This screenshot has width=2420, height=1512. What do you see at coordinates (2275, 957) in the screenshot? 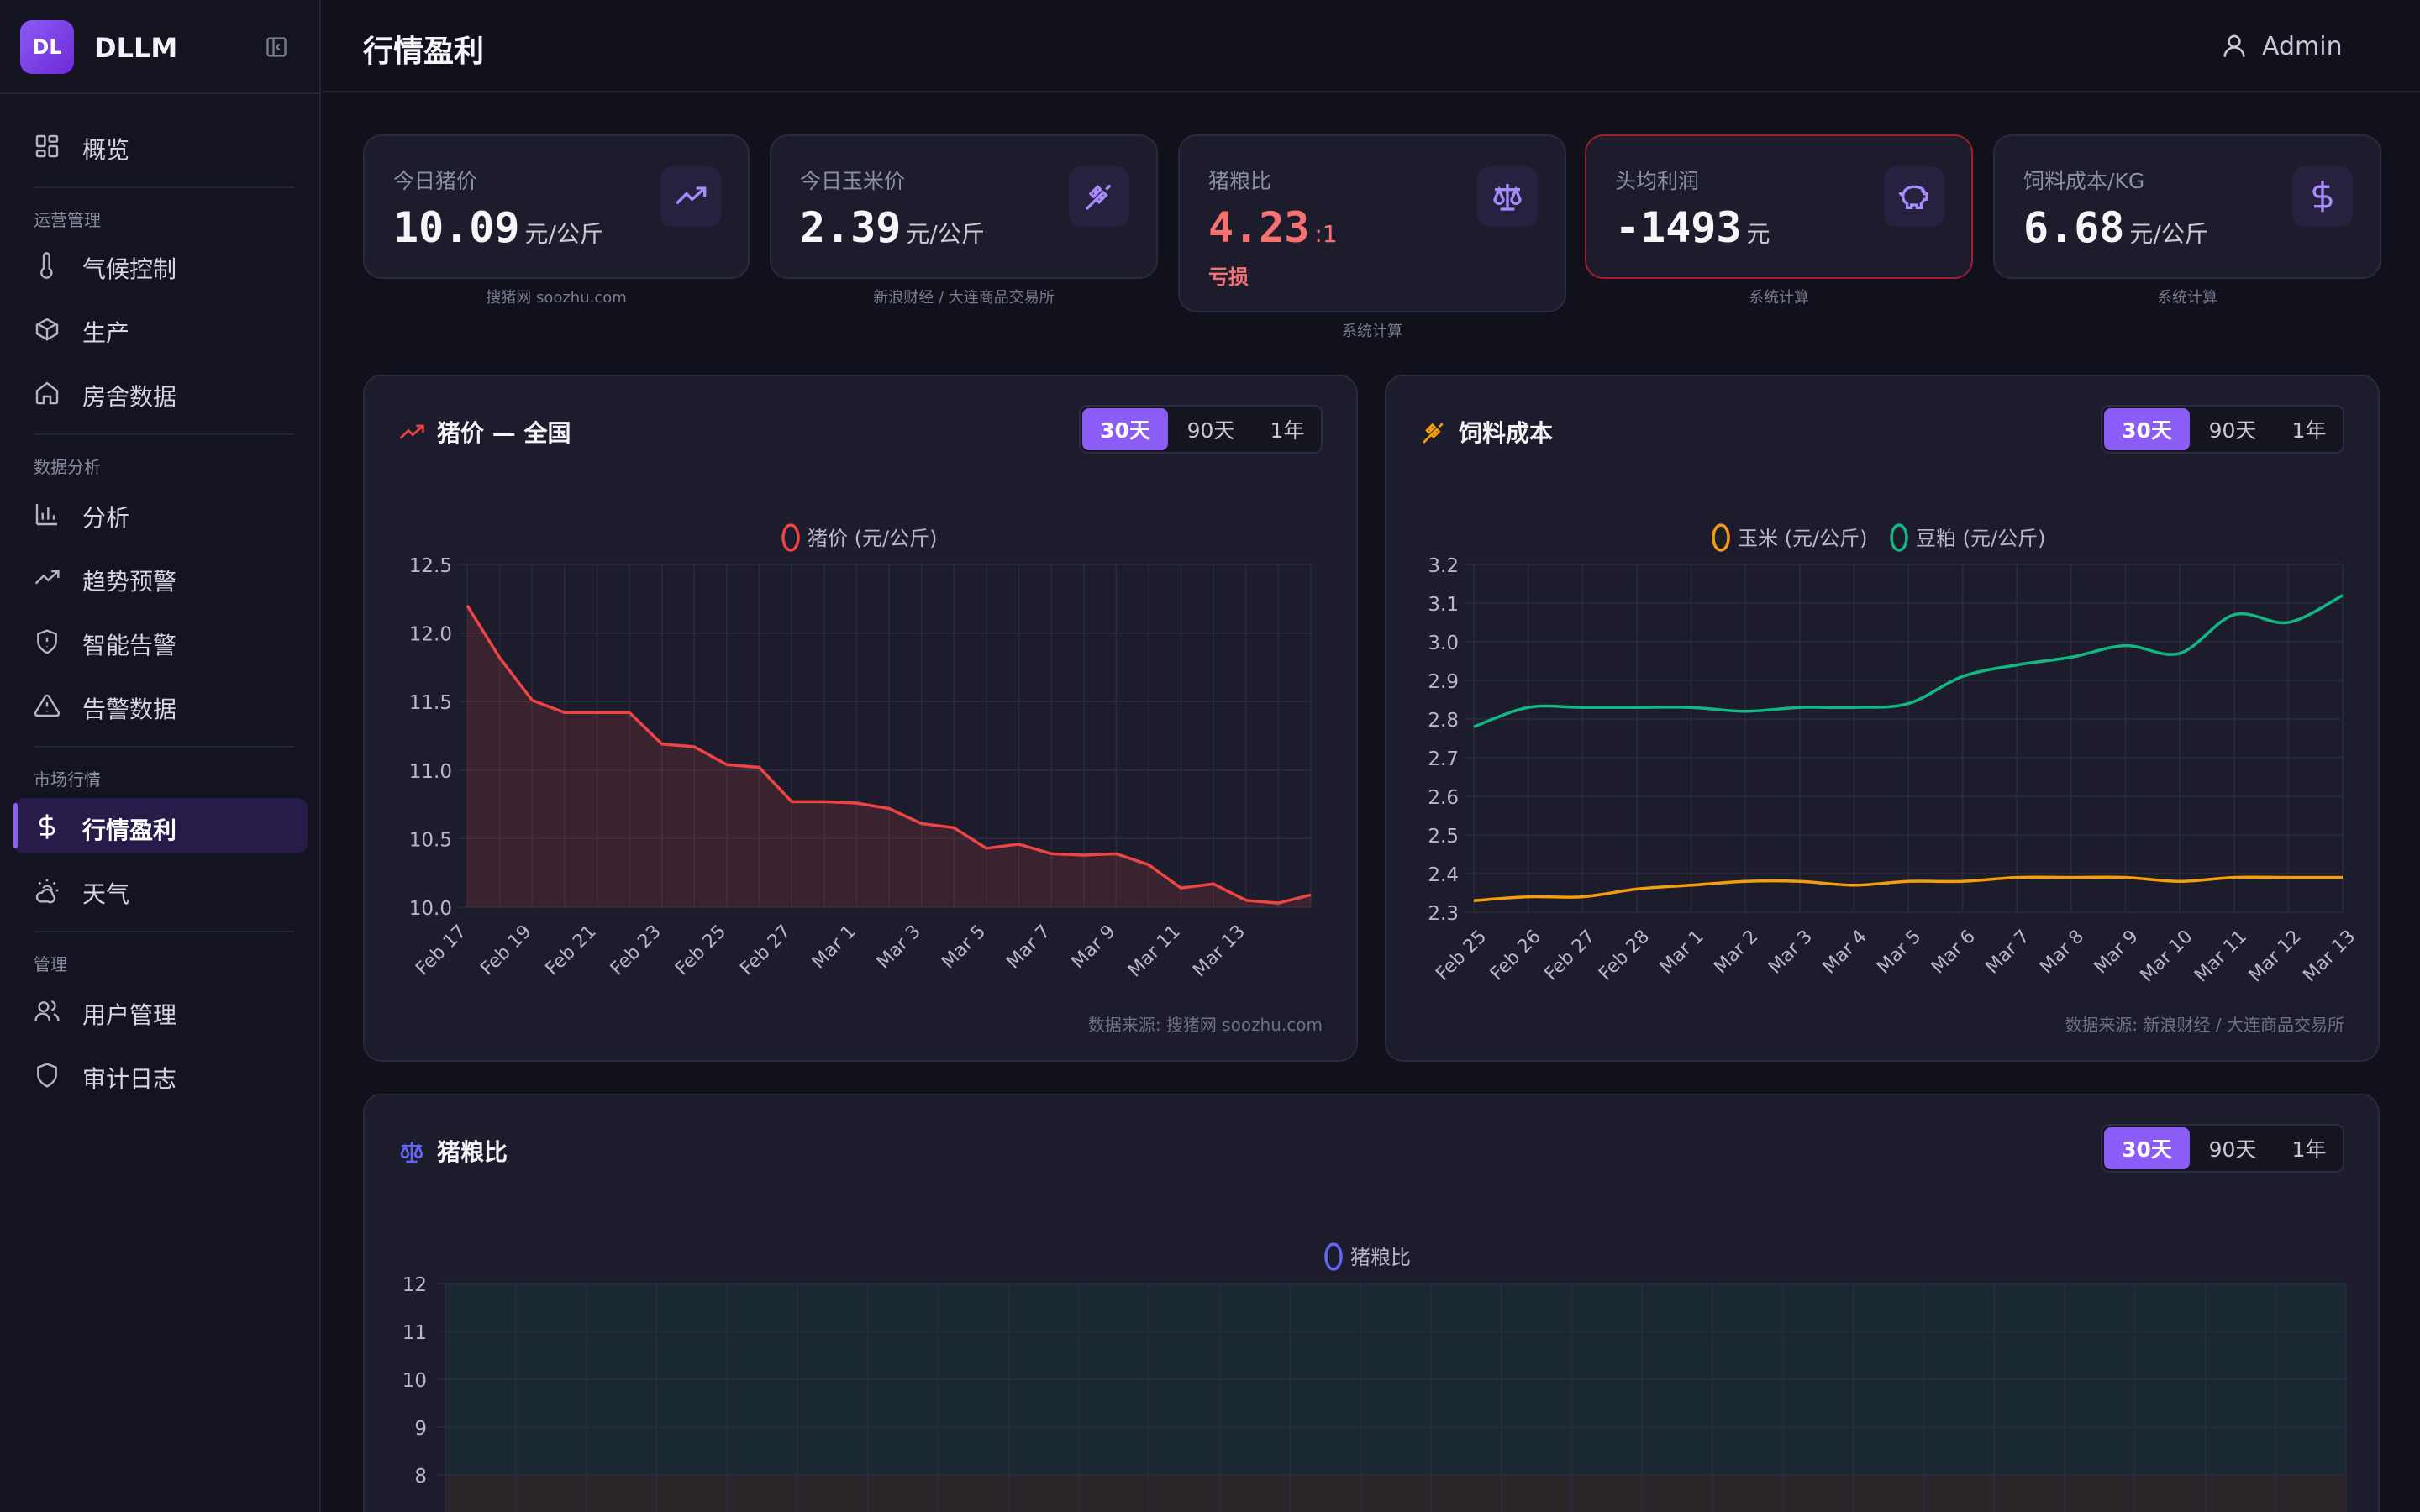
I see `x-tick-label: Mar 12` at bounding box center [2275, 957].